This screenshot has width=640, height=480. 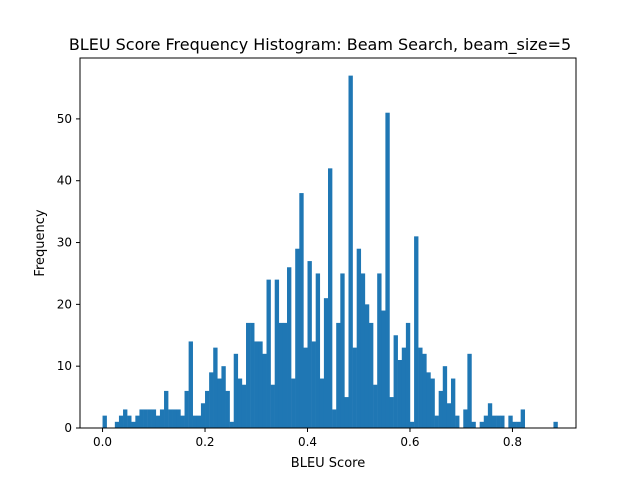 What do you see at coordinates (409, 442) in the screenshot?
I see `x-tick-label: 0.6` at bounding box center [409, 442].